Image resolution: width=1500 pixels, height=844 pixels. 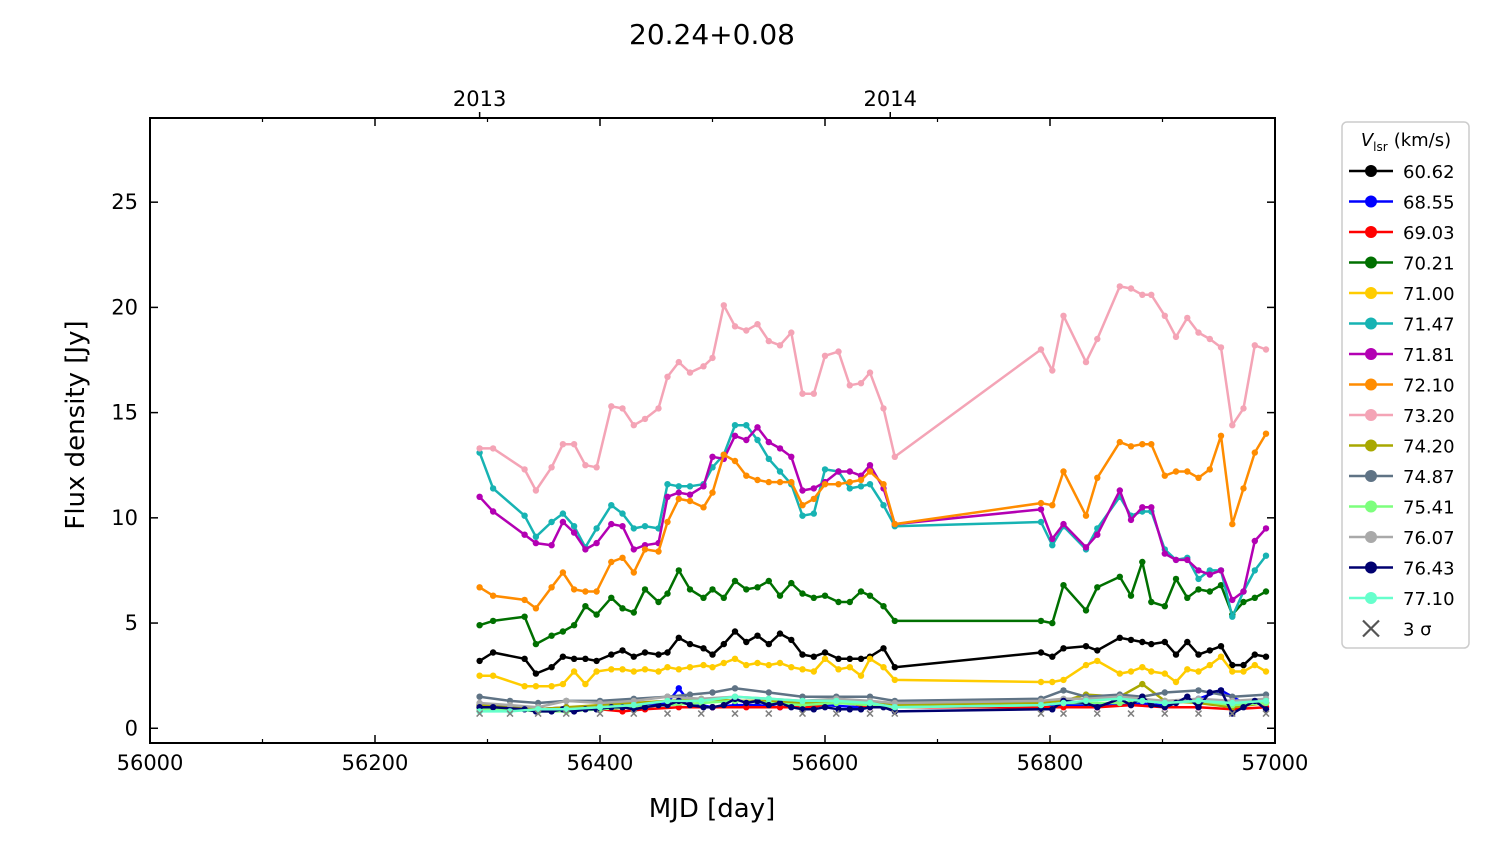 I want to click on x-tick-label: 56600, so click(x=825, y=763).